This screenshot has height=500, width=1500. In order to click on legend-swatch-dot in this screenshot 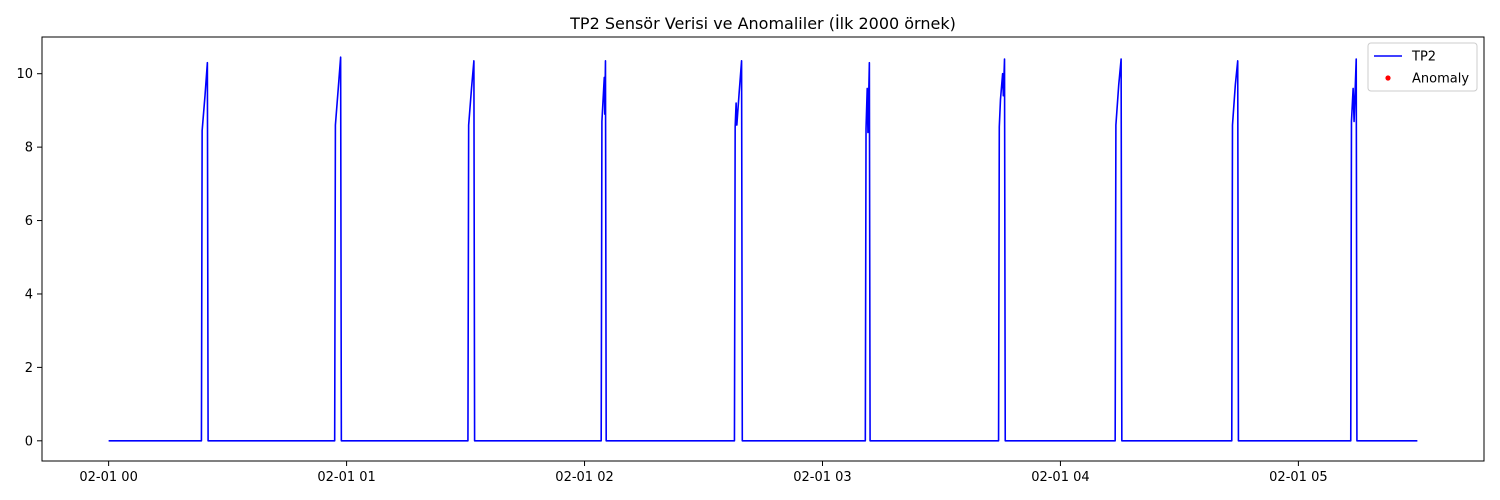, I will do `click(1388, 78)`.